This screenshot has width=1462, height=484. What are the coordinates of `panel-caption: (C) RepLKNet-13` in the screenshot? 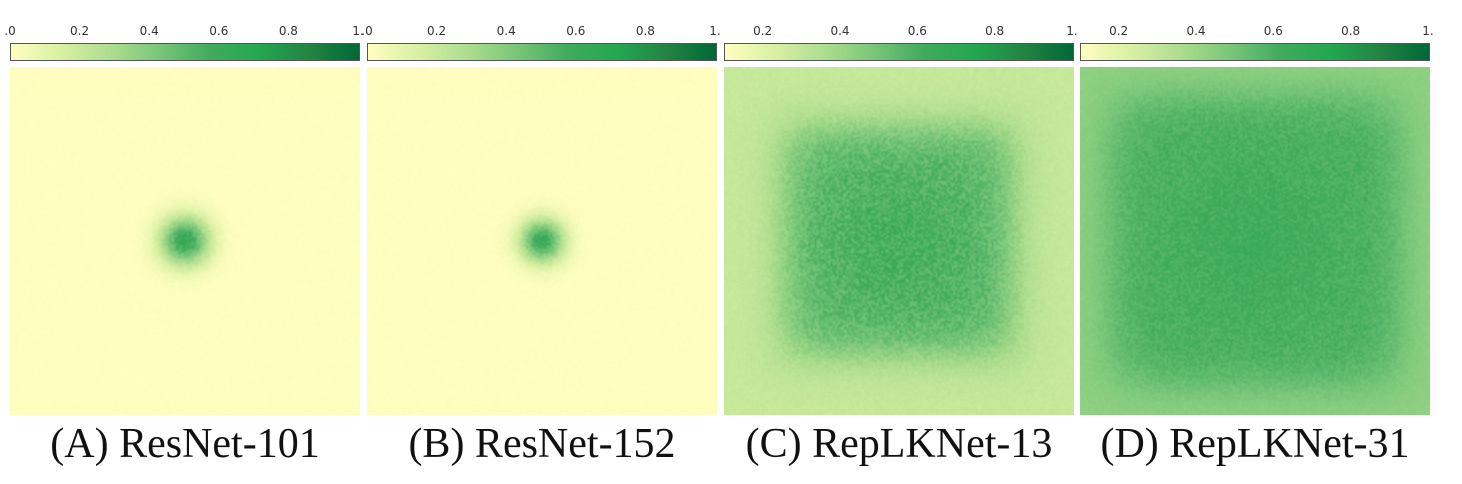 It's located at (899, 444).